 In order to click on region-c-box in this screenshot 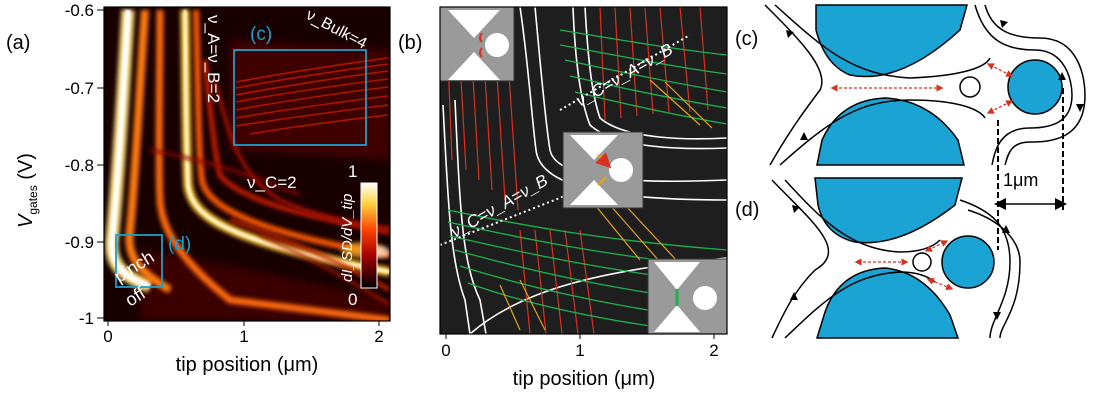, I will do `click(300, 97)`.